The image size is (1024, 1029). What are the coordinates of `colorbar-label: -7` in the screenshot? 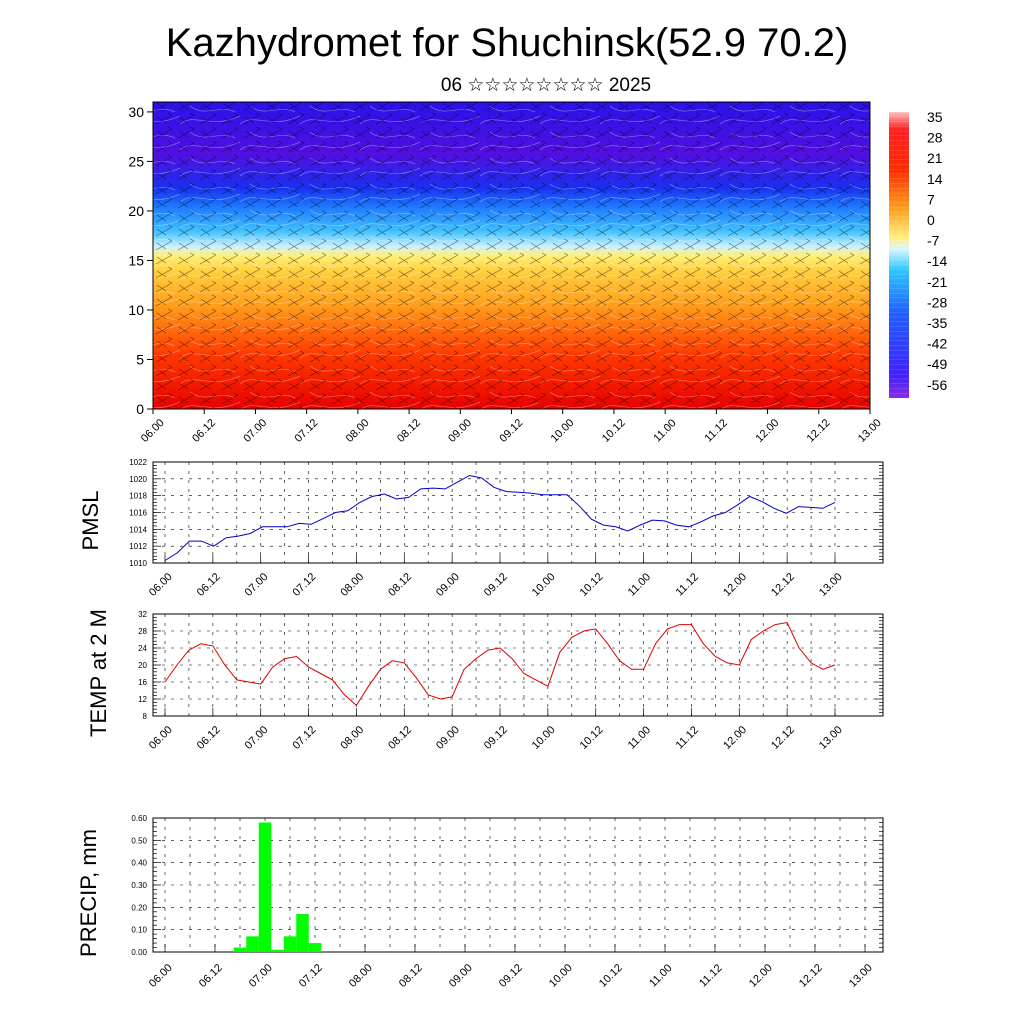 It's located at (933, 241).